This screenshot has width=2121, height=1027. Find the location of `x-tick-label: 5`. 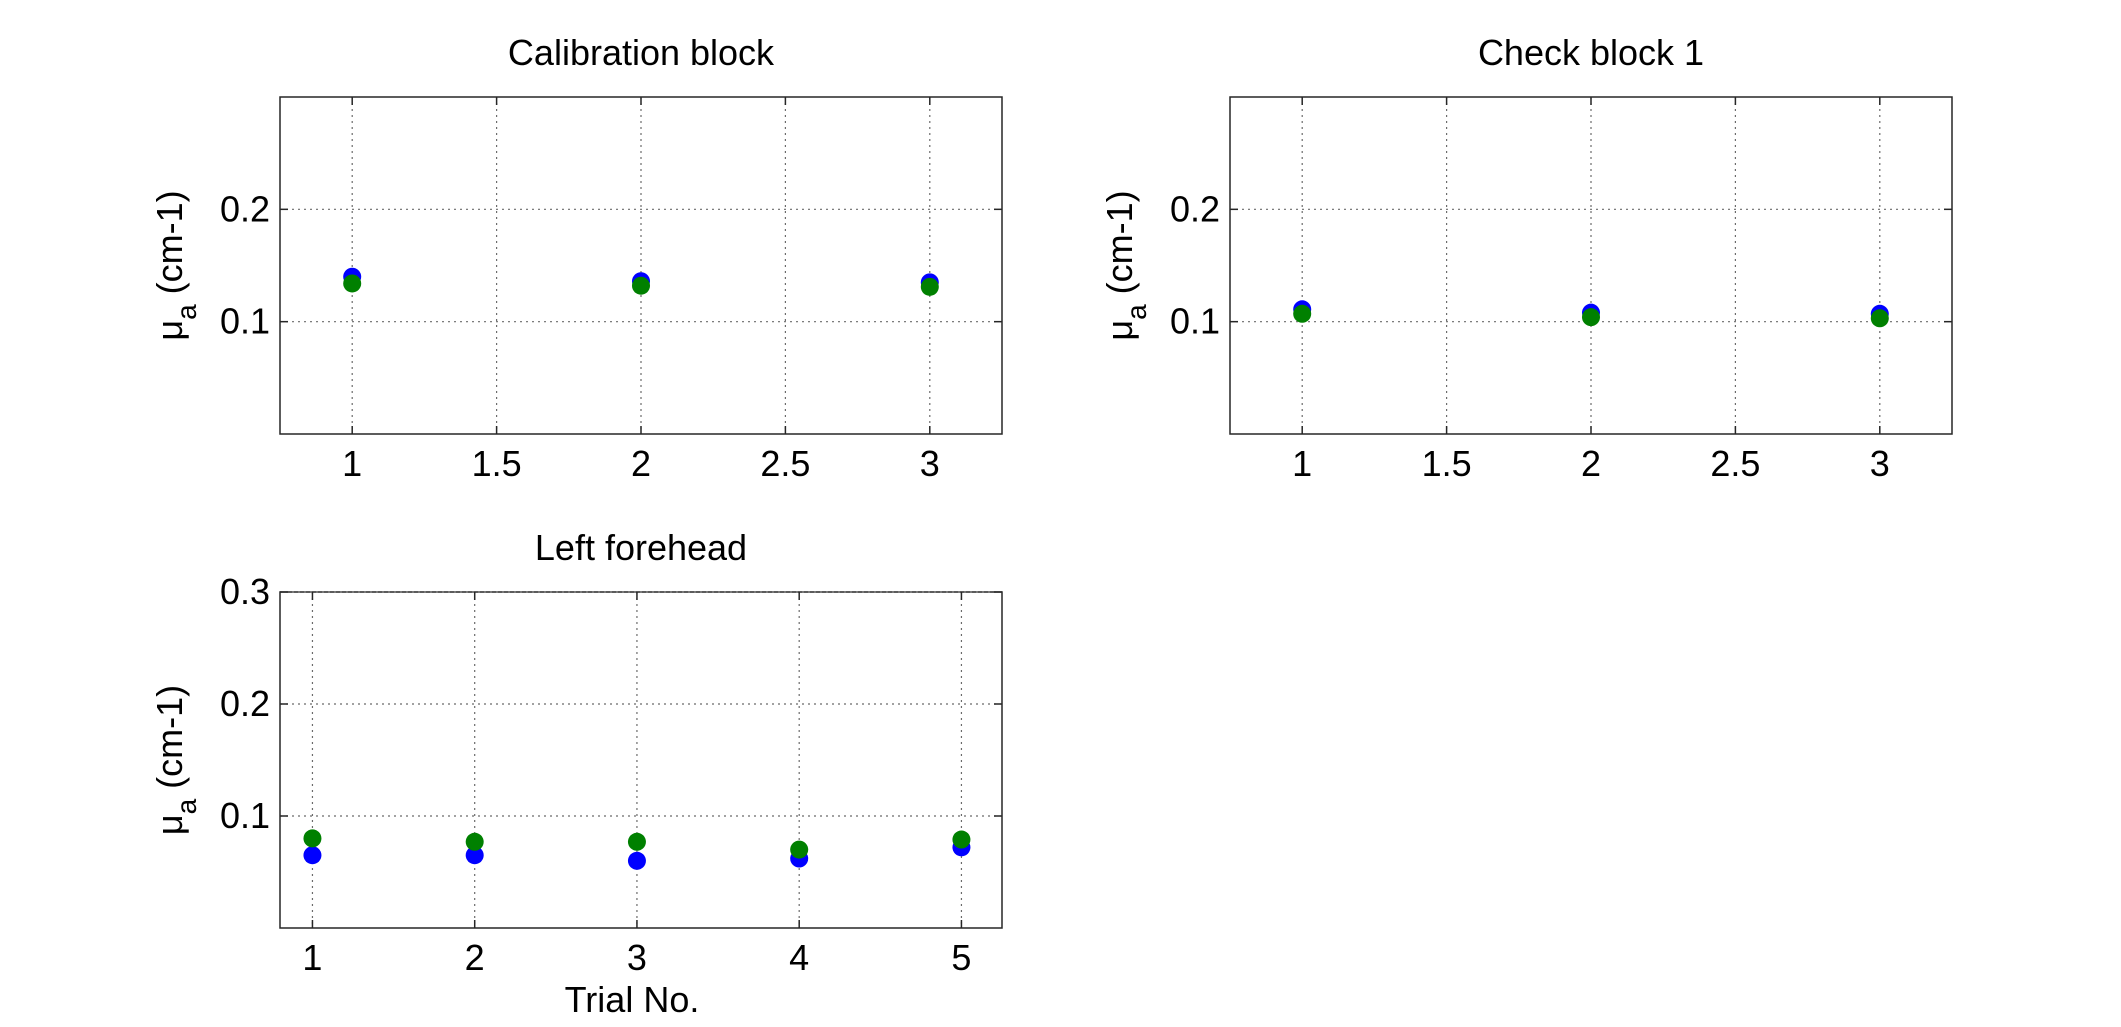

x-tick-label: 5 is located at coordinates (961, 957).